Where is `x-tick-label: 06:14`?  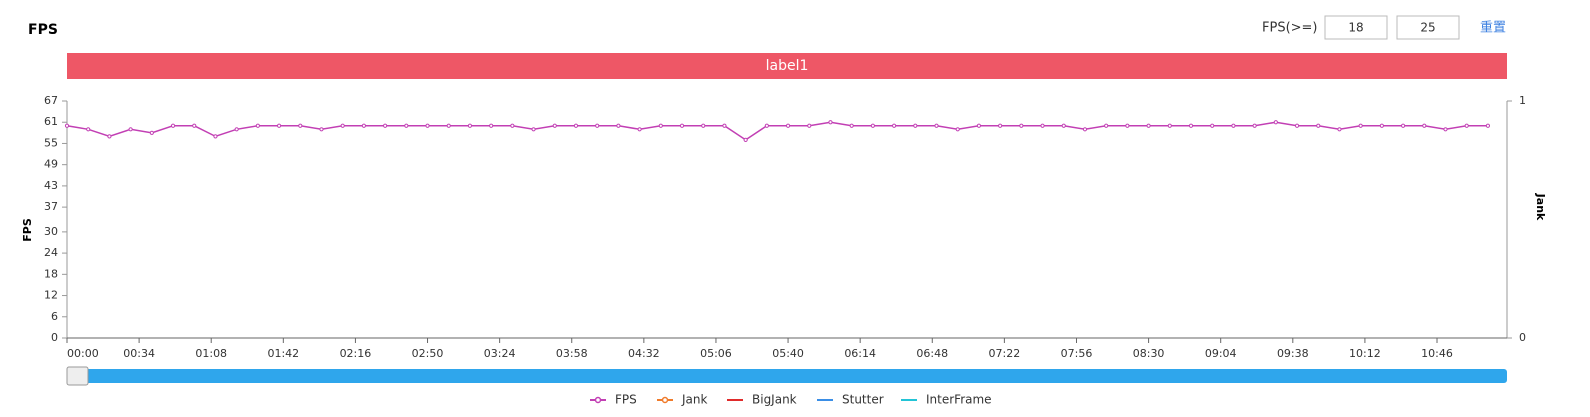 x-tick-label: 06:14 is located at coordinates (860, 353).